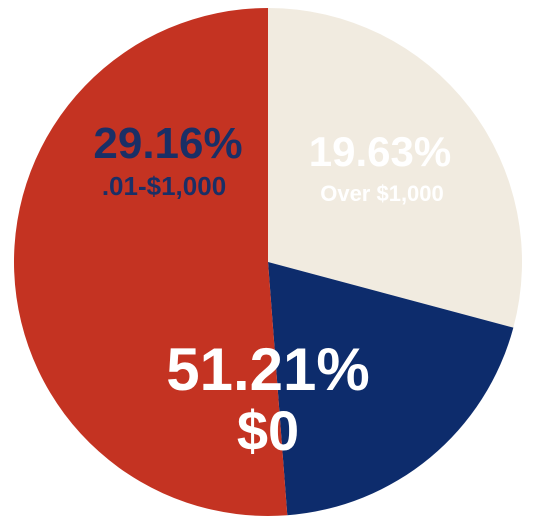 This screenshot has height=525, width=537. I want to click on slice-percent-label-0: 51.21%, so click(268, 369).